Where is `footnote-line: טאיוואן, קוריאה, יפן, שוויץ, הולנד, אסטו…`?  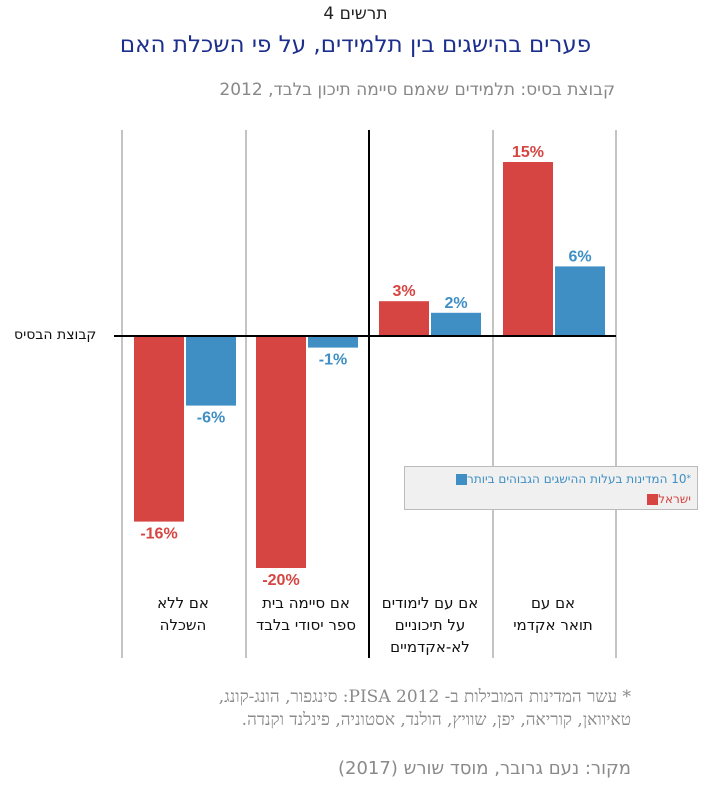 footnote-line: טאיוואן, קוריאה, יפן, שוויץ, הולנד, אסטו… is located at coordinates (436, 720).